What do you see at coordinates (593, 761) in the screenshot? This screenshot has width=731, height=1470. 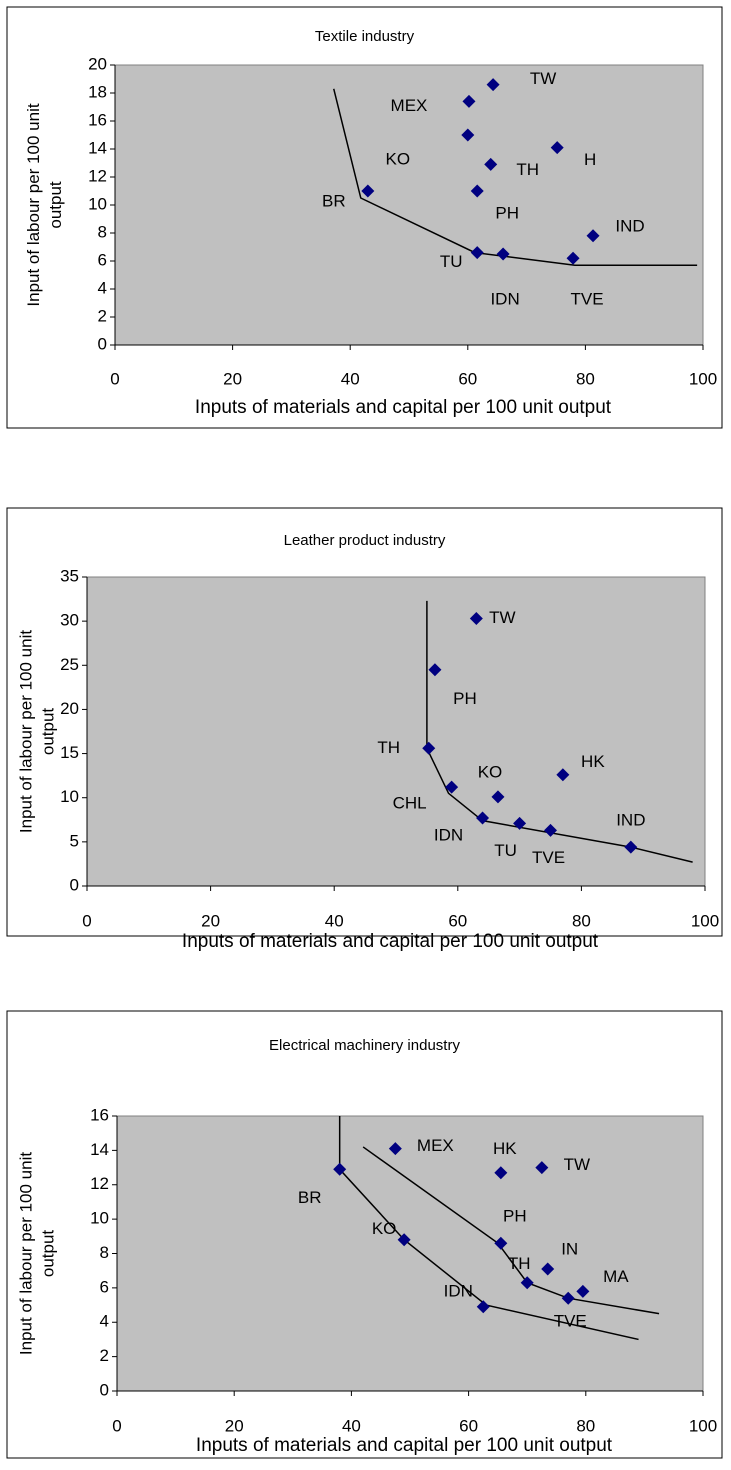 I see `point-label: HK` at bounding box center [593, 761].